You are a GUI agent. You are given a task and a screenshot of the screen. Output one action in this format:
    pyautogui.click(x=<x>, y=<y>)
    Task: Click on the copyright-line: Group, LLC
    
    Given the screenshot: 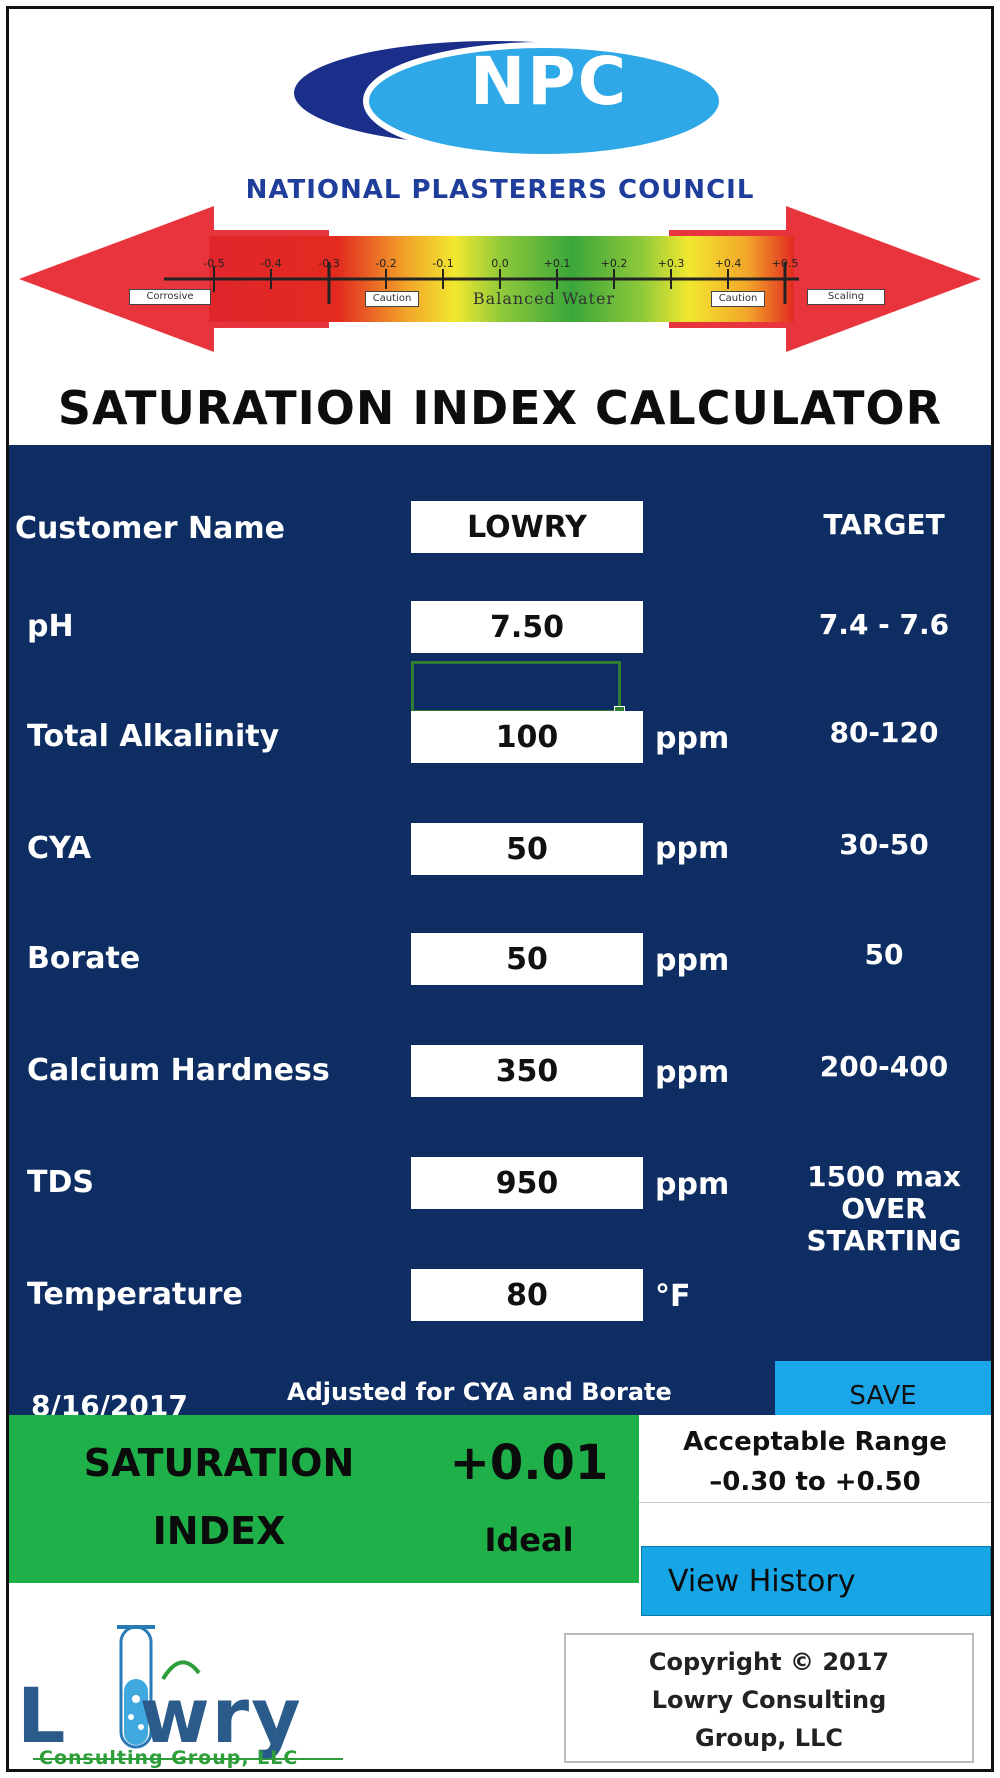 What is the action you would take?
    pyautogui.click(x=769, y=1738)
    